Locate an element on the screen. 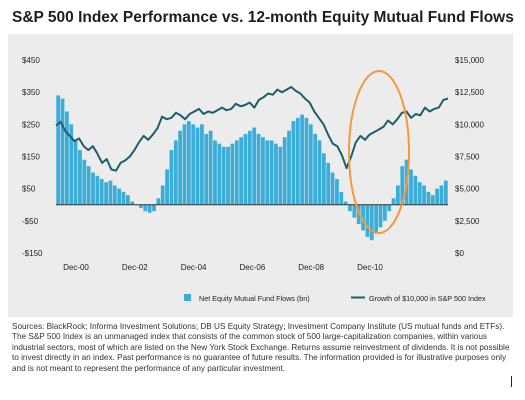 This screenshot has width=525, height=400. legend-flows-swatch is located at coordinates (187, 297).